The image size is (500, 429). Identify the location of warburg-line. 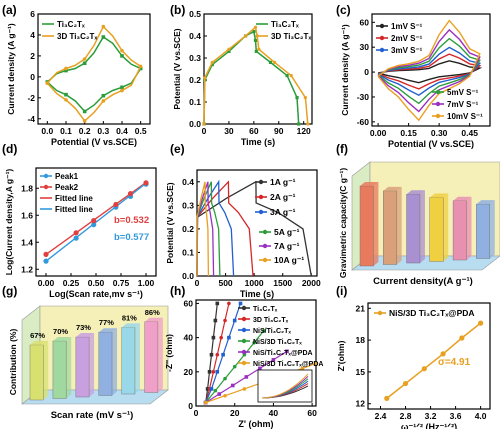
(434, 360).